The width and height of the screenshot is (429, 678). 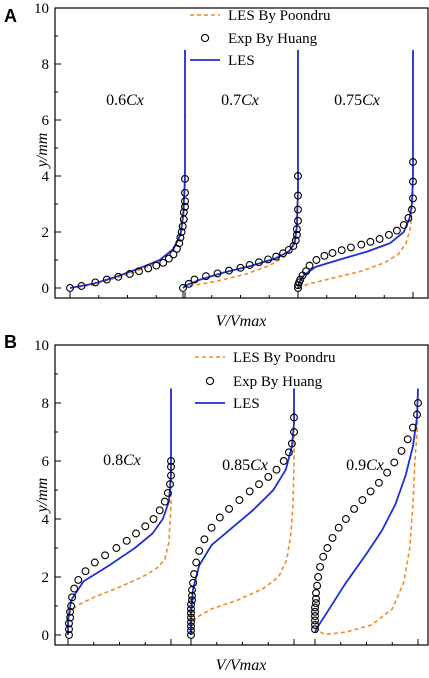 I want to click on legend: LES By Poondru Exp By Huang LES, so click(x=260, y=38).